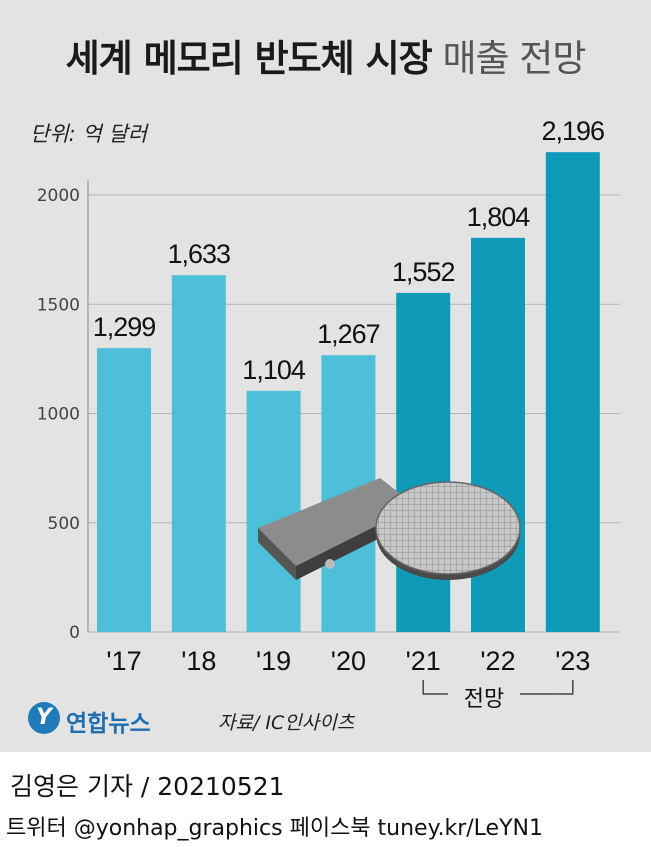 Image resolution: width=651 pixels, height=847 pixels. What do you see at coordinates (123, 661) in the screenshot?
I see `x-tick-label: '17` at bounding box center [123, 661].